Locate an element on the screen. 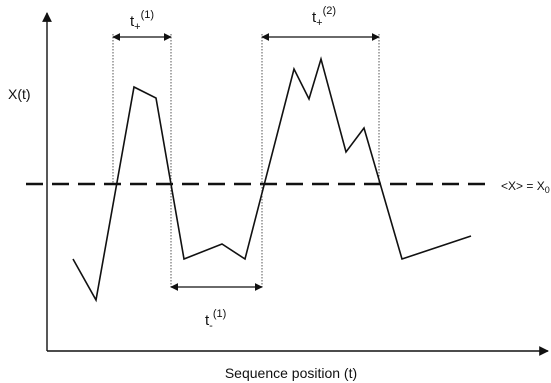 The width and height of the screenshot is (551, 383). interval-label-subscript: - is located at coordinates (211, 326).